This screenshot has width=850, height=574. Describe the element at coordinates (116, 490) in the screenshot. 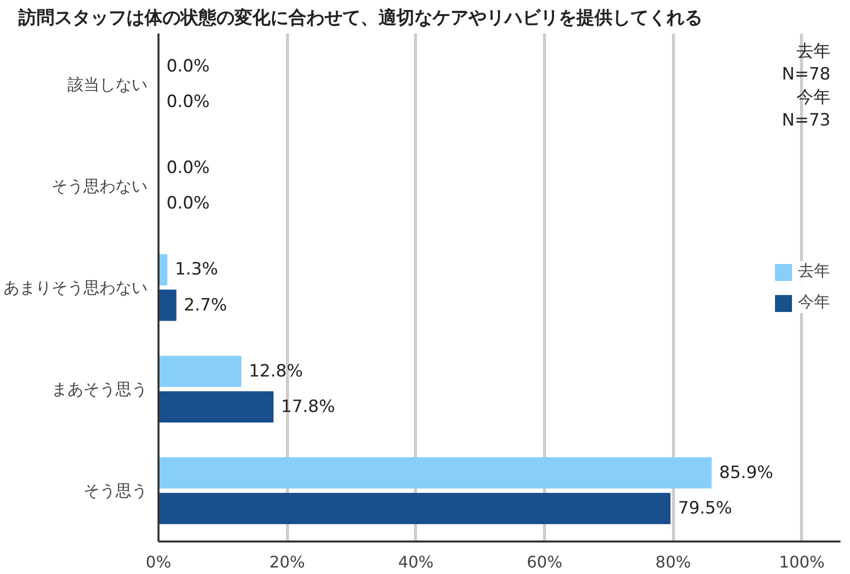

I see `y-tick-label: そう思う` at that location.